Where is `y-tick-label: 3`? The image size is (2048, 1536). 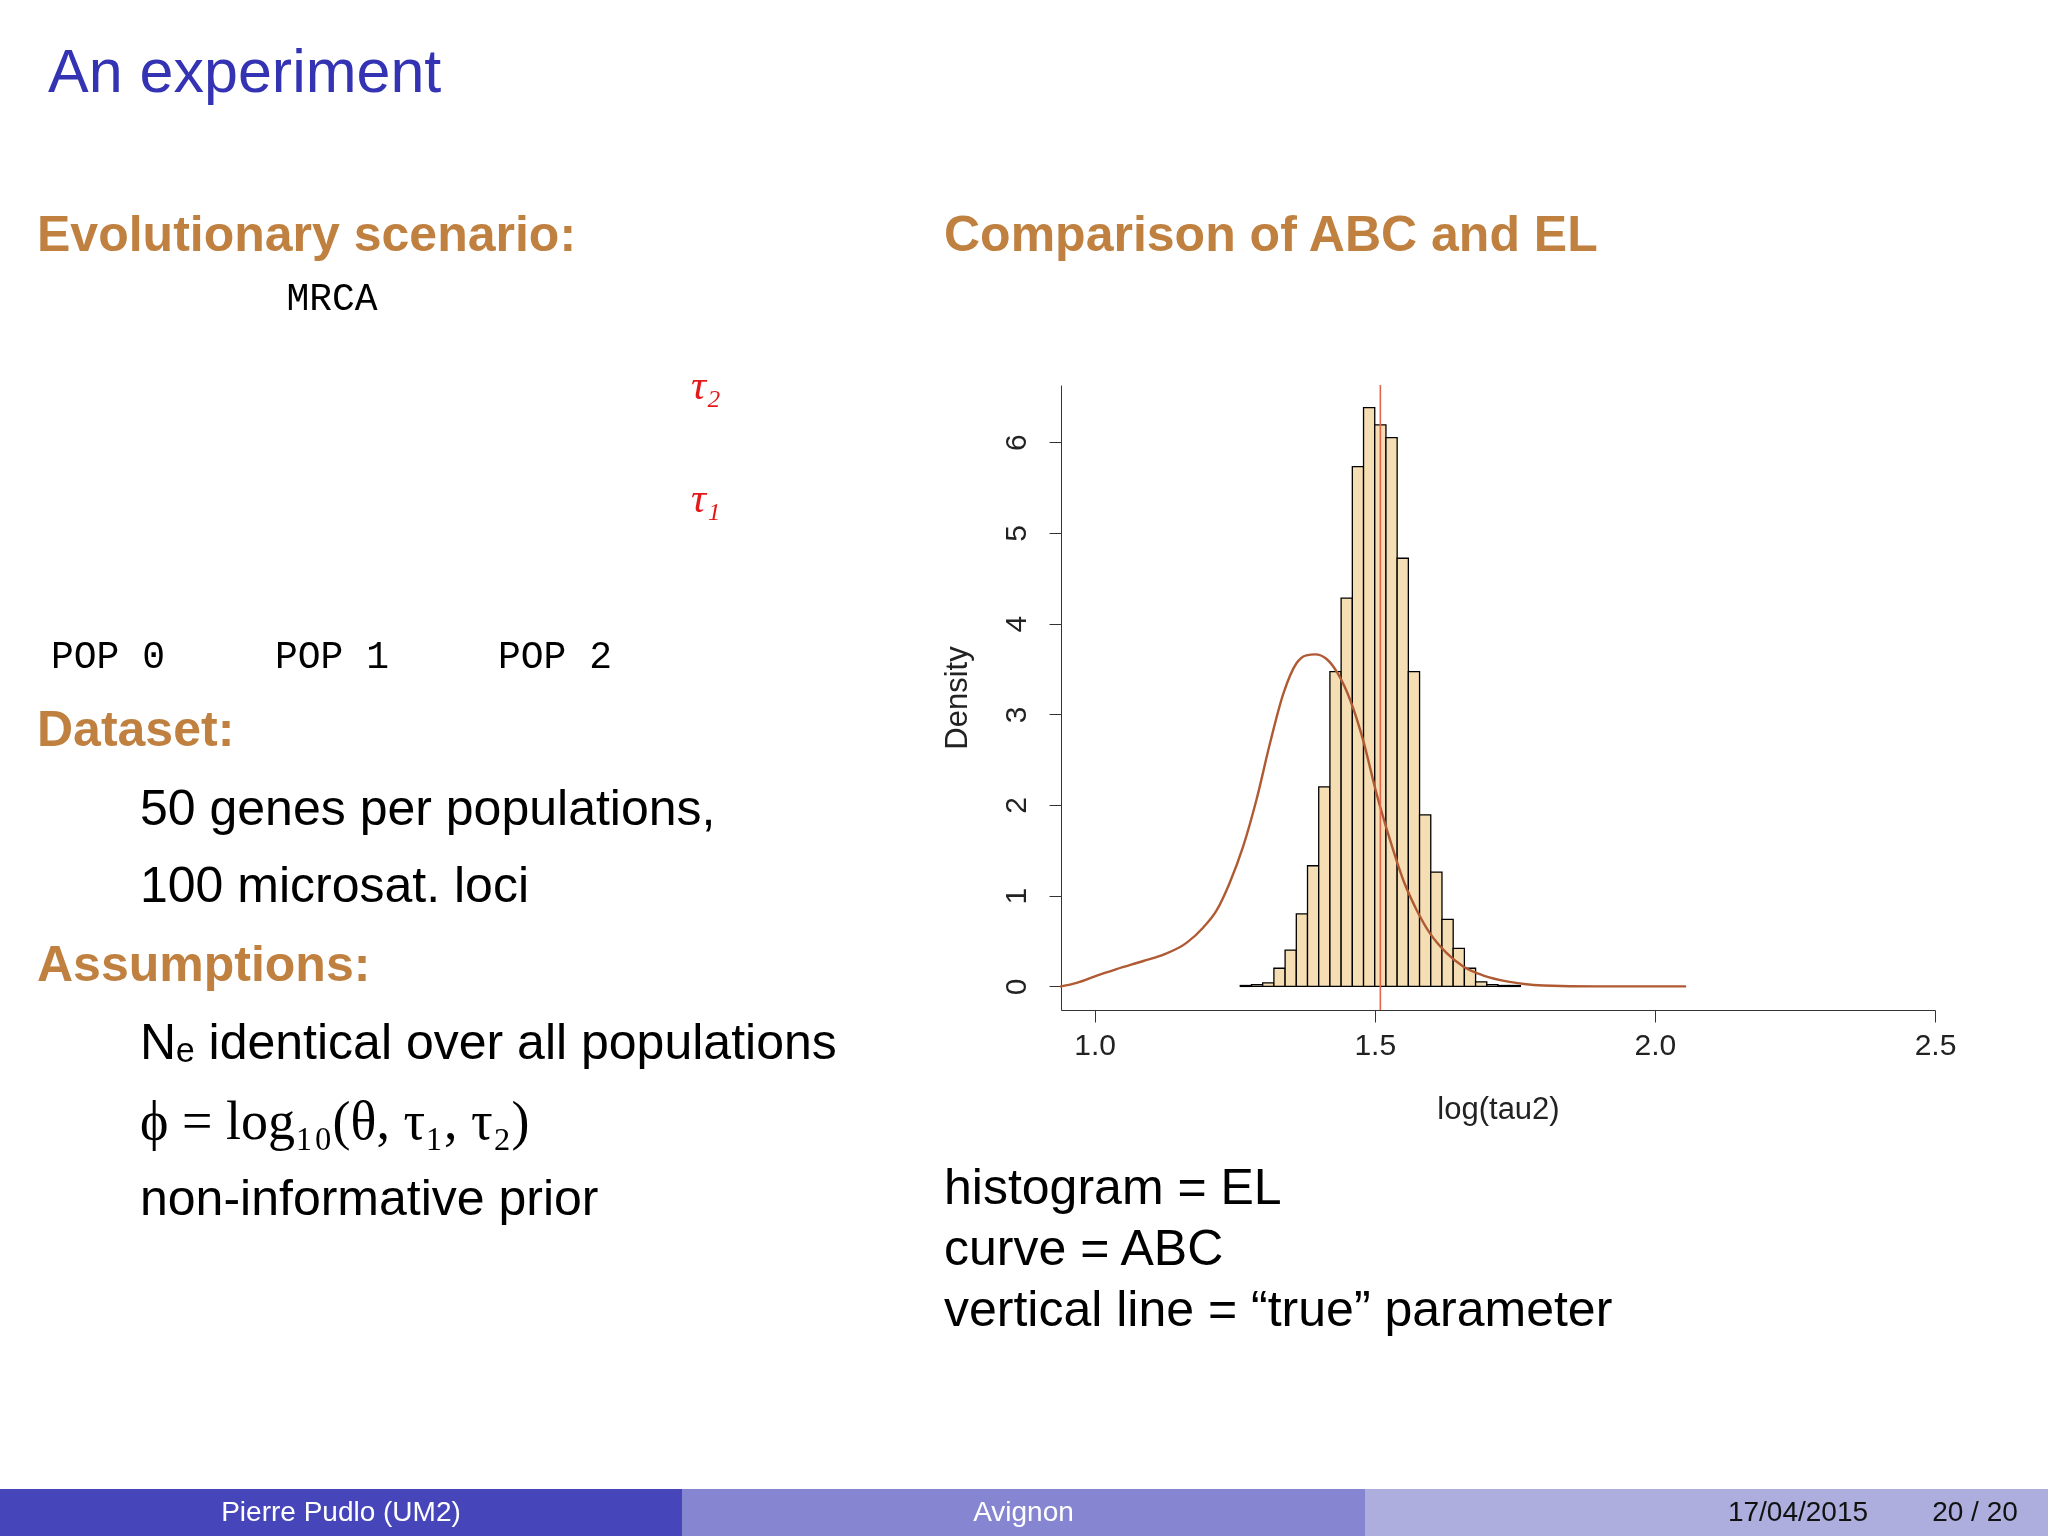
y-tick-label: 3 is located at coordinates (1015, 715).